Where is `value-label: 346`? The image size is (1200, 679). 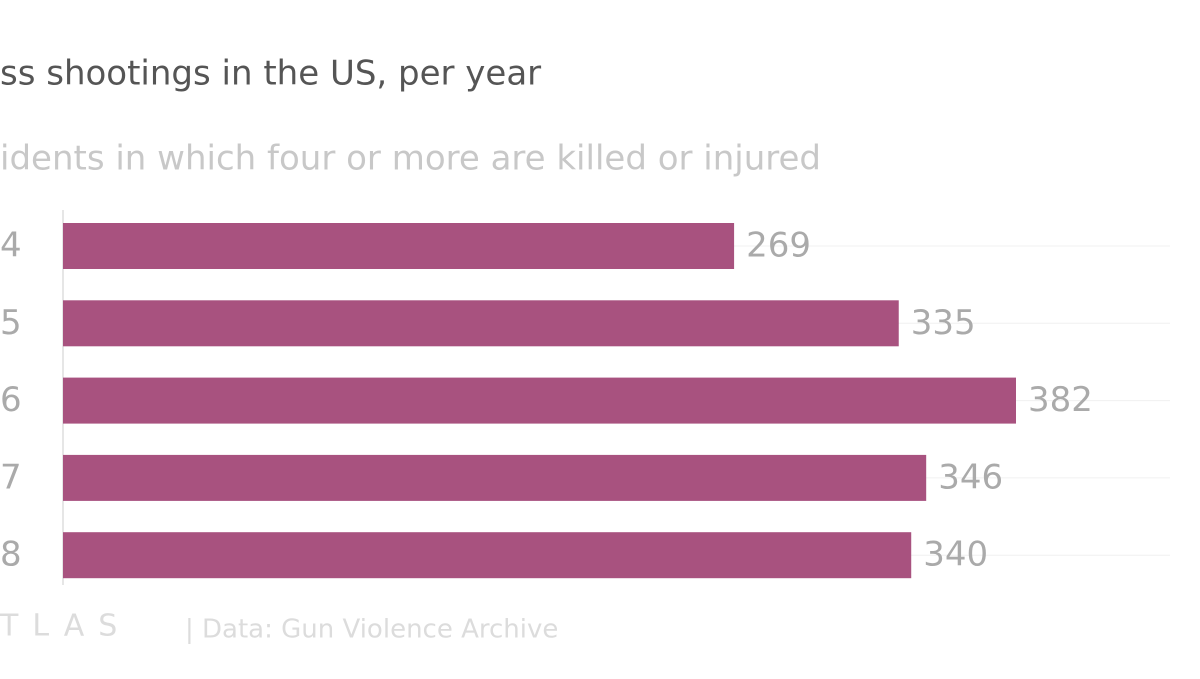
value-label: 346 is located at coordinates (970, 477).